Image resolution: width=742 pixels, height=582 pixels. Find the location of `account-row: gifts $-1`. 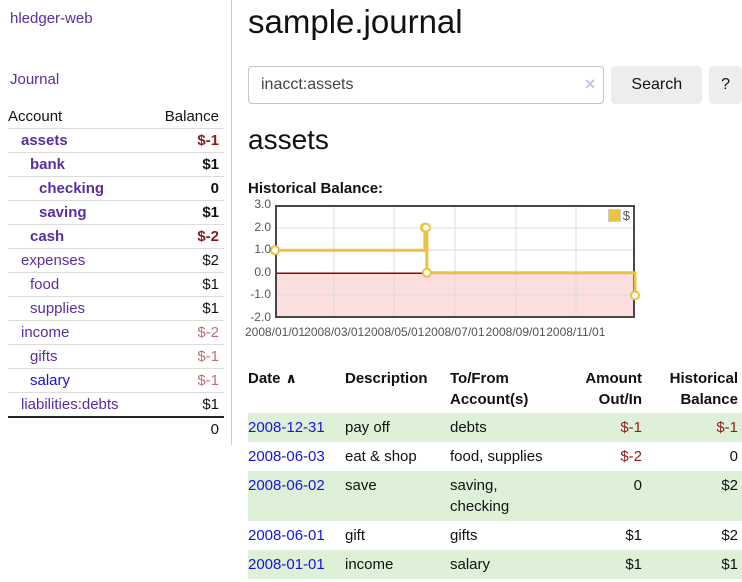

account-row: gifts $-1 is located at coordinates (116, 356).